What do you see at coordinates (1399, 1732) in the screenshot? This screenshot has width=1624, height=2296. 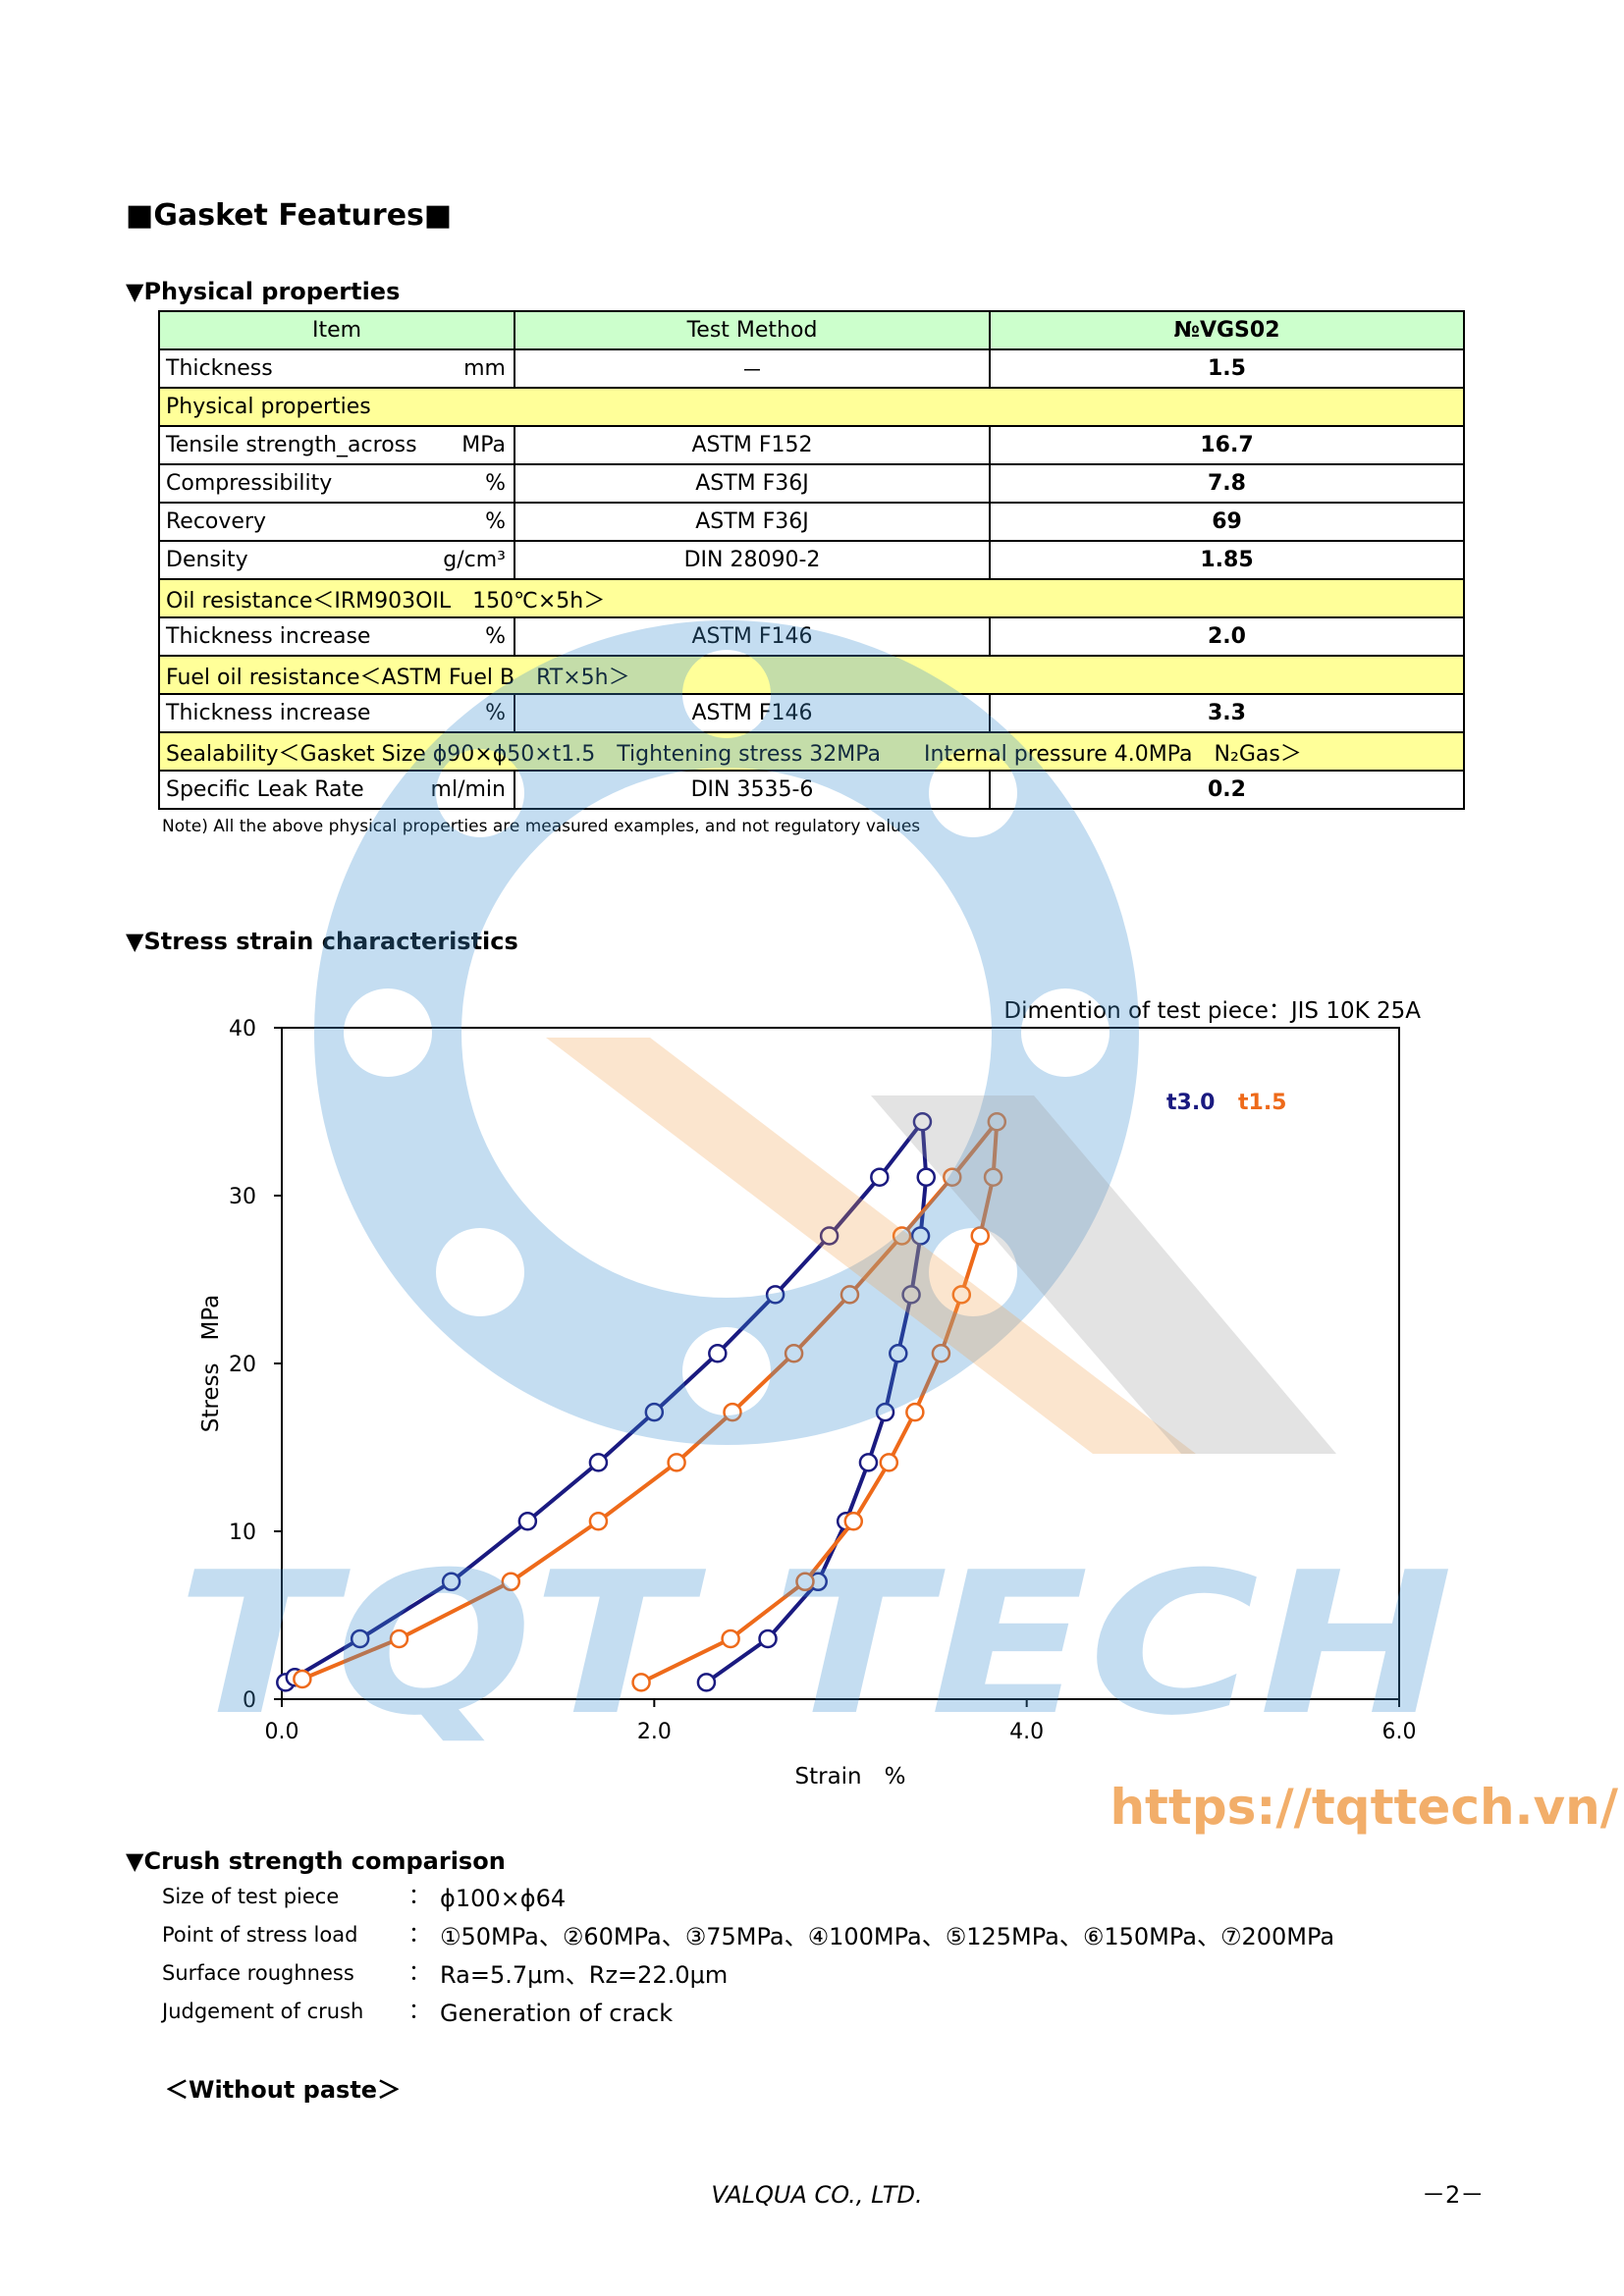 I see `x-tick-label: 6.0` at bounding box center [1399, 1732].